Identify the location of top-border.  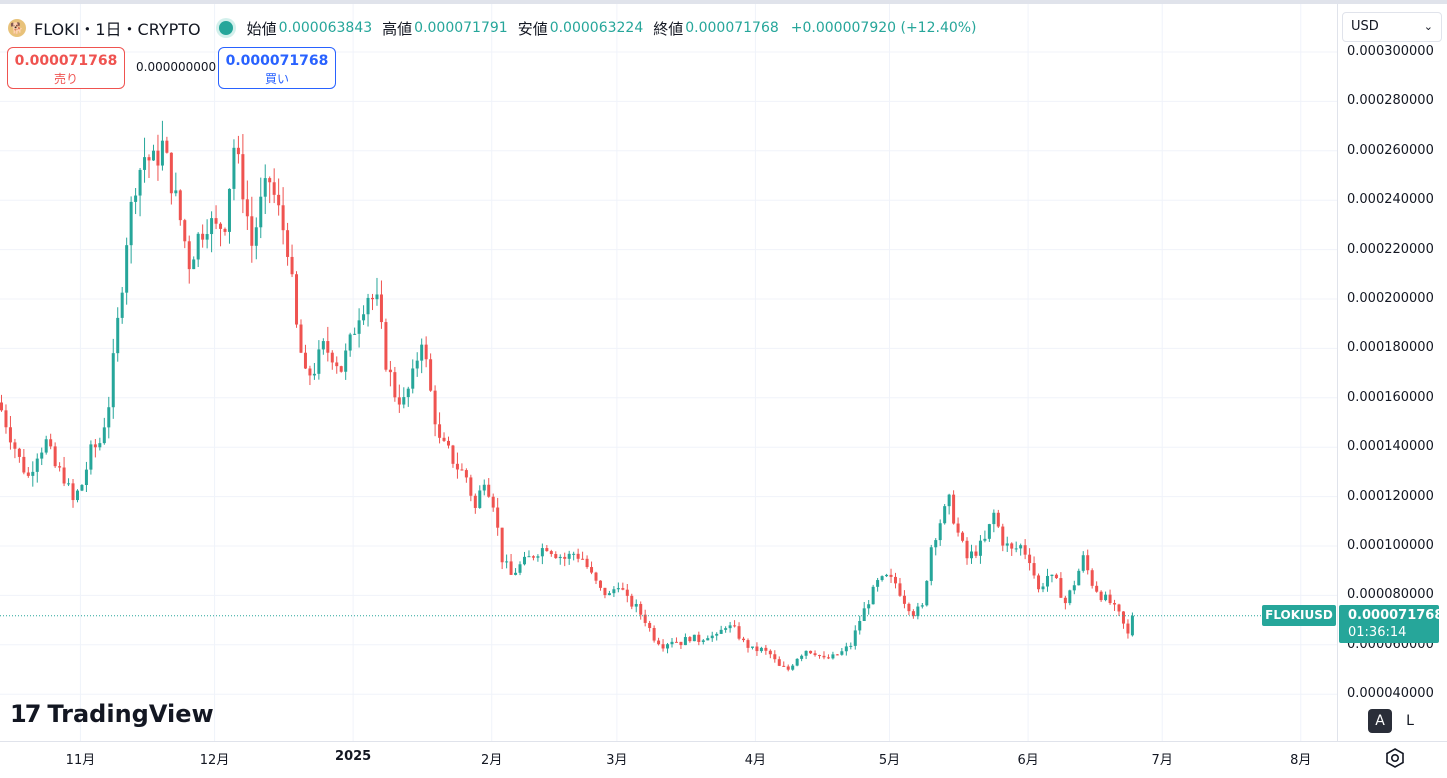
(723, 2).